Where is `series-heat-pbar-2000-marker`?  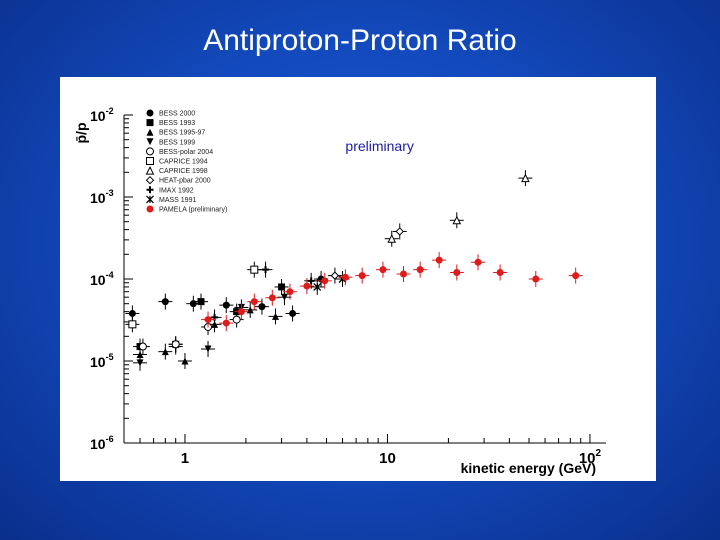 series-heat-pbar-2000-marker is located at coordinates (335, 275).